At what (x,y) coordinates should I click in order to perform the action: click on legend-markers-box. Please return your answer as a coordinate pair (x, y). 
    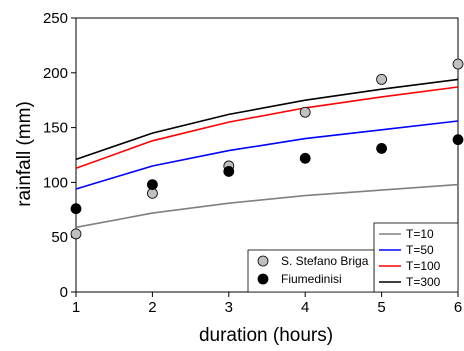
    Looking at the image, I should click on (311, 271).